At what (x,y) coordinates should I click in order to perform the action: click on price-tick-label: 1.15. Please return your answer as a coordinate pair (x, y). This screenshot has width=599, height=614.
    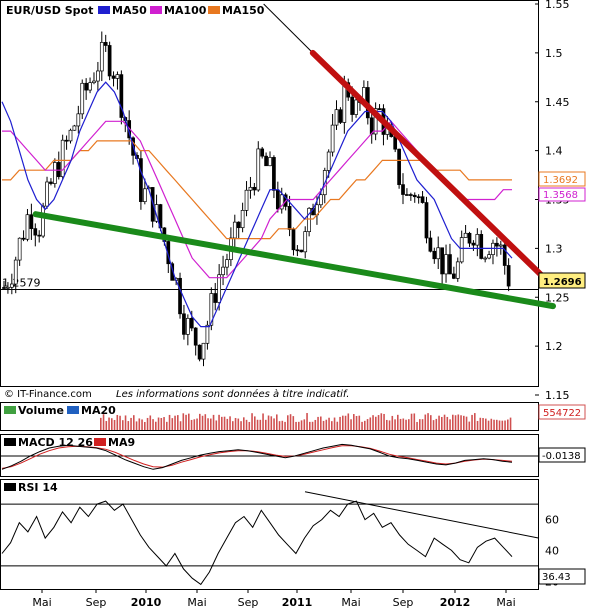
    Looking at the image, I should click on (557, 395).